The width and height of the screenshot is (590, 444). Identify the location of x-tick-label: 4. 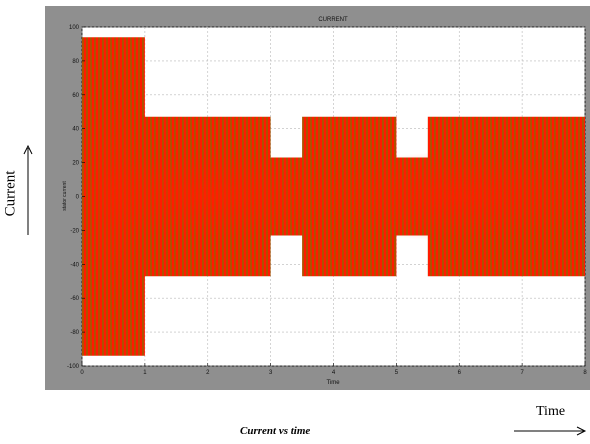
(334, 373).